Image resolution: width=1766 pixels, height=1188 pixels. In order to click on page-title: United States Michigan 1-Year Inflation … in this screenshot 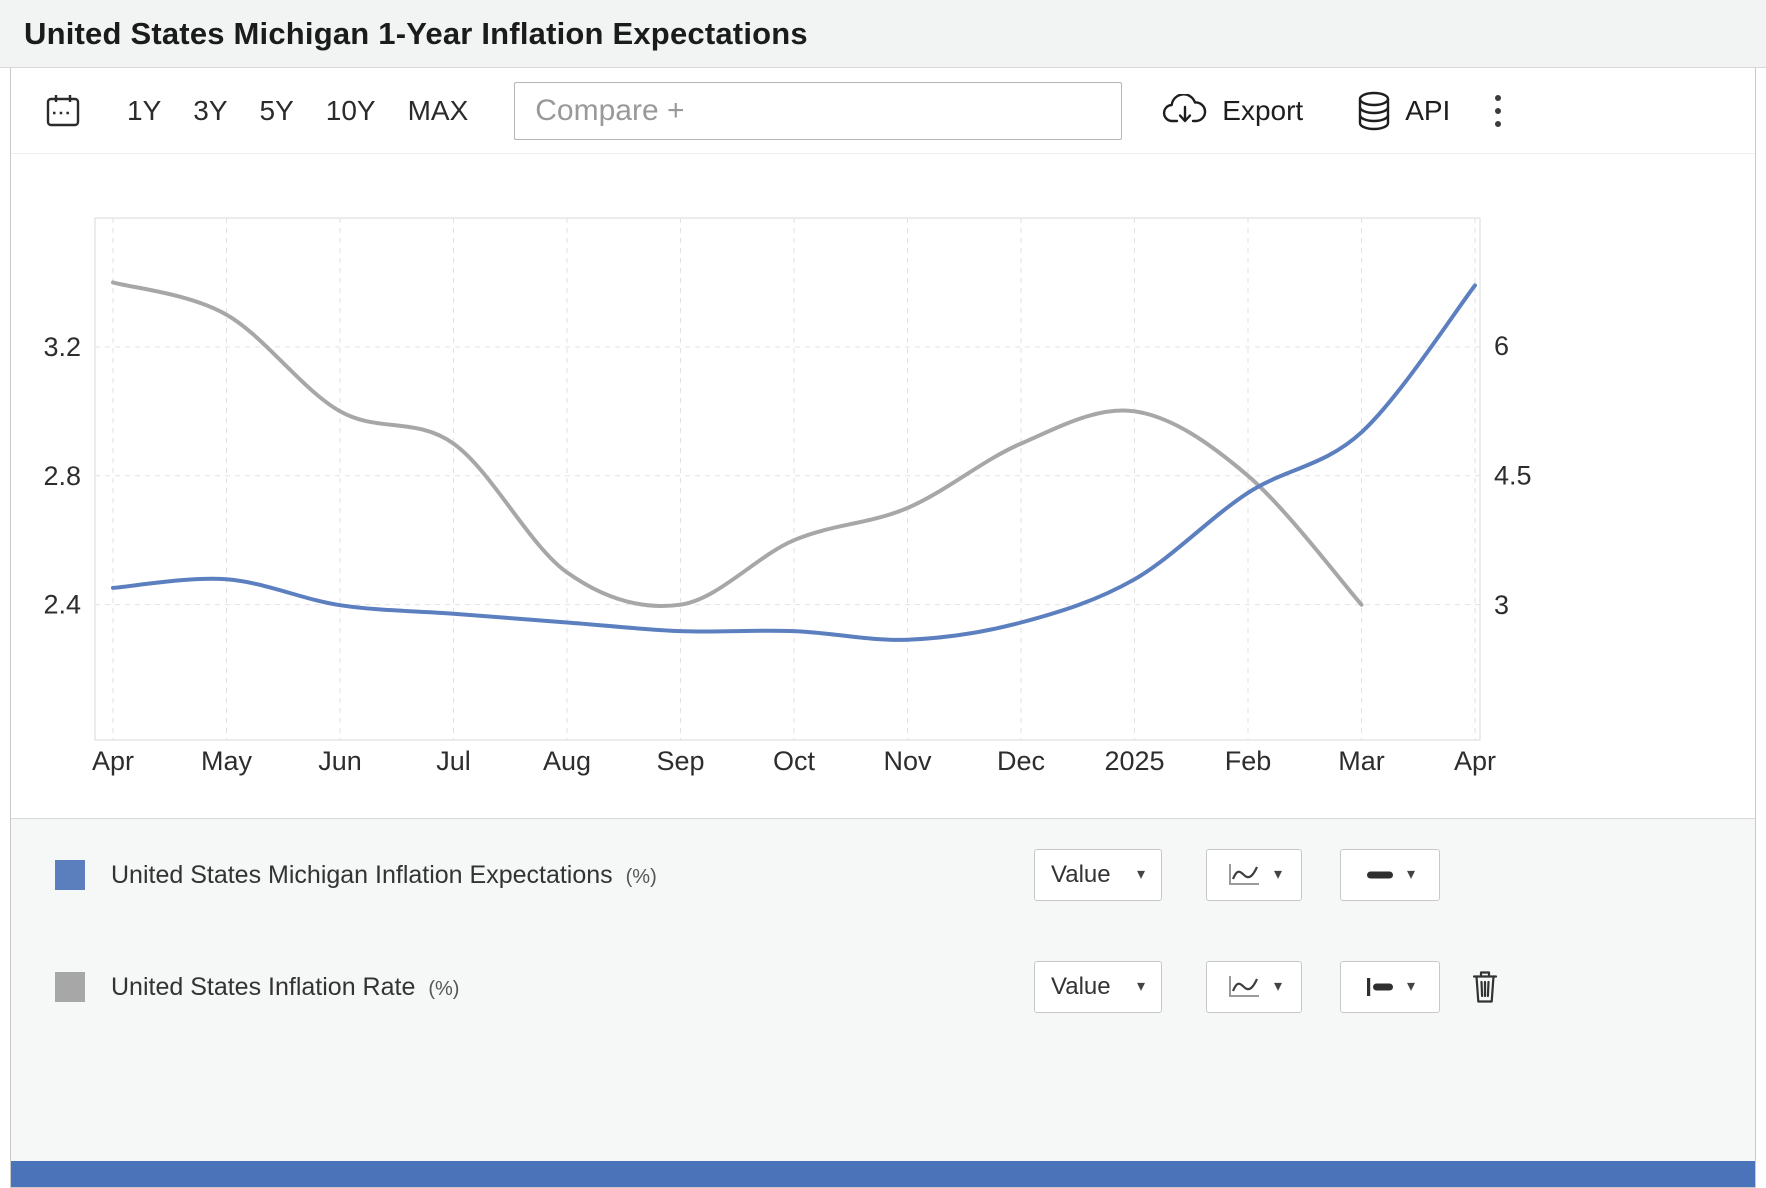, I will do `click(416, 33)`.